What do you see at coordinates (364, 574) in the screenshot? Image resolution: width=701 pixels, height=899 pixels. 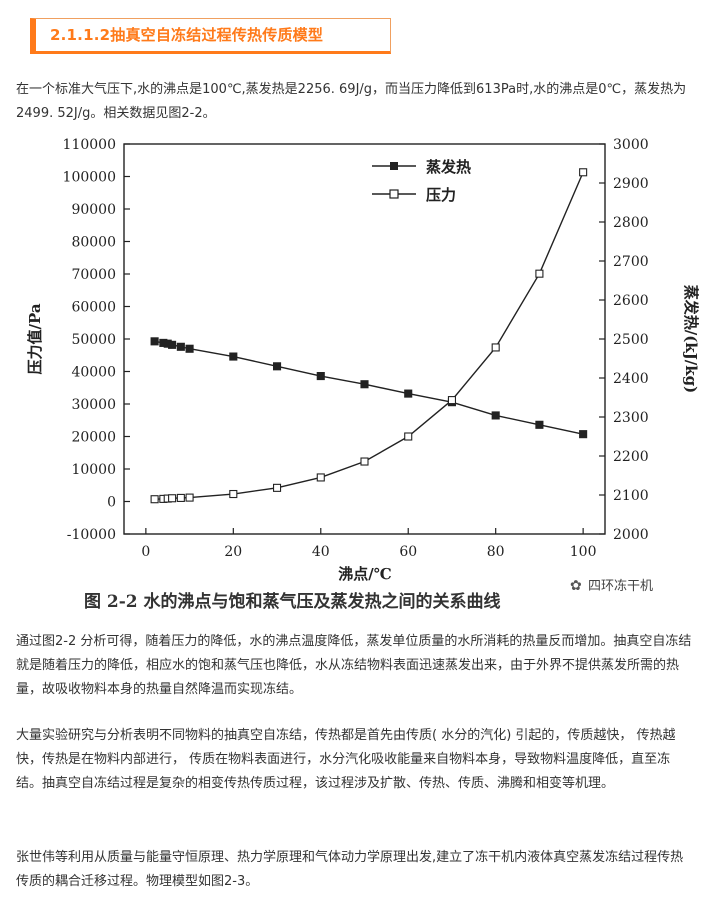 I see `x-axis-label: 沸点/℃` at bounding box center [364, 574].